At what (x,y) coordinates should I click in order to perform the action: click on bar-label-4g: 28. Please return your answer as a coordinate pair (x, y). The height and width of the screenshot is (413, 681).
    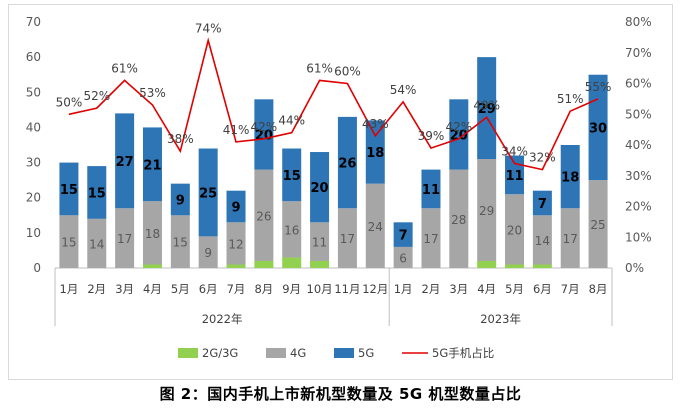
    Looking at the image, I should click on (458, 220).